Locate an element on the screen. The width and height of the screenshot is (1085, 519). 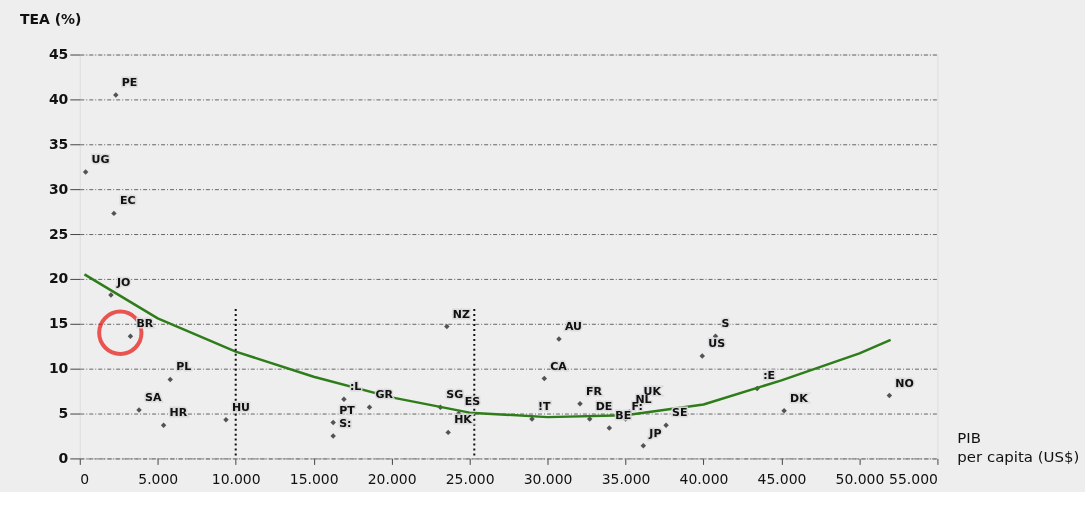
data-label: ES is located at coordinates (472, 401).